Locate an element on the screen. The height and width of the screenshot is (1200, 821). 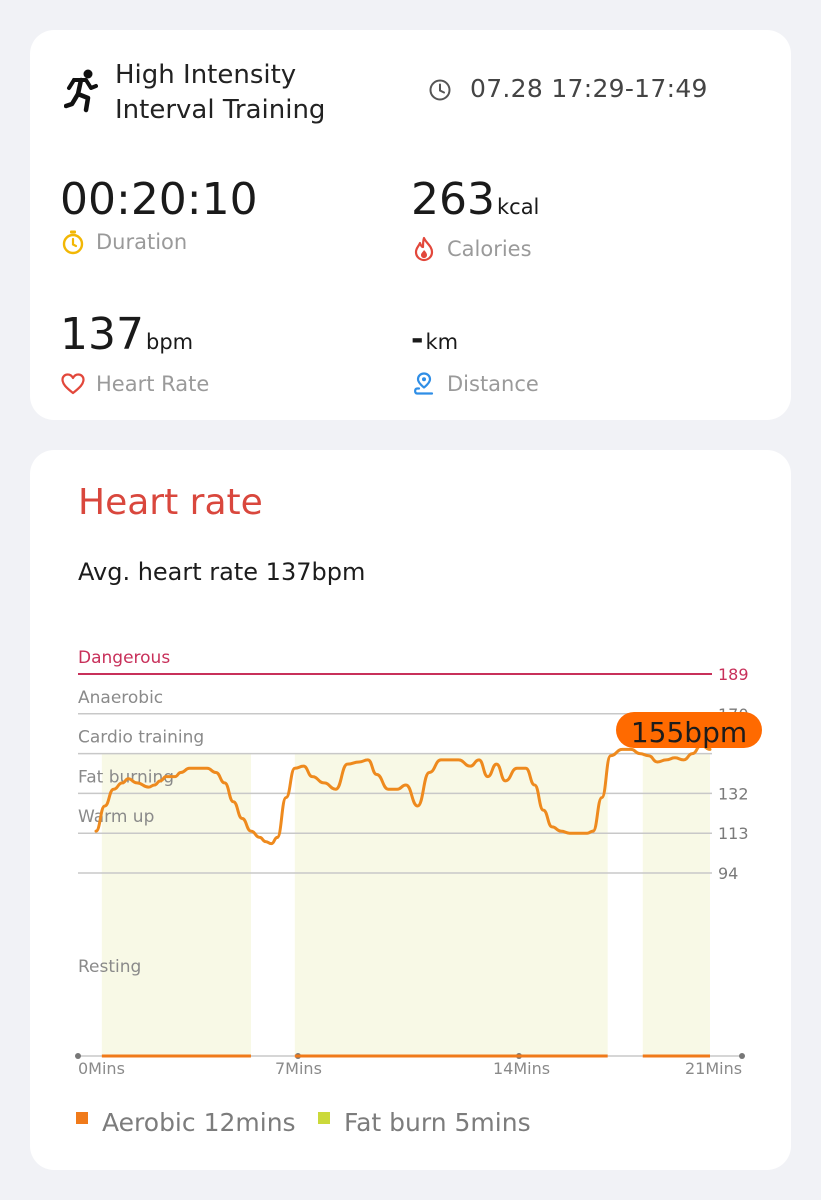
distance-unit: km is located at coordinates (442, 342).